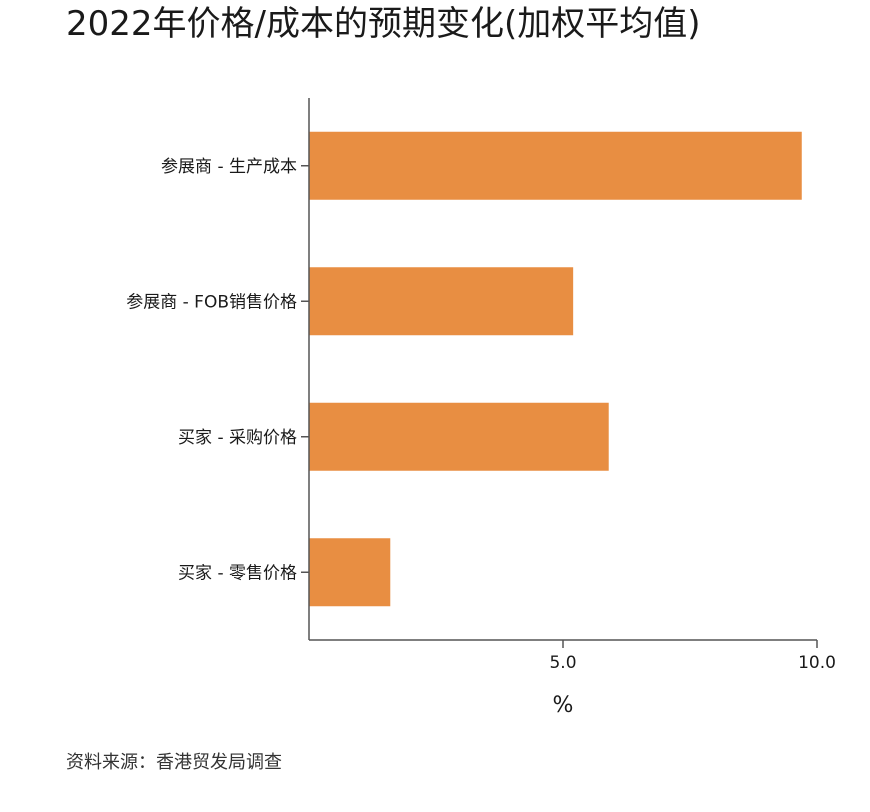  I want to click on x-axis, so click(563, 643).